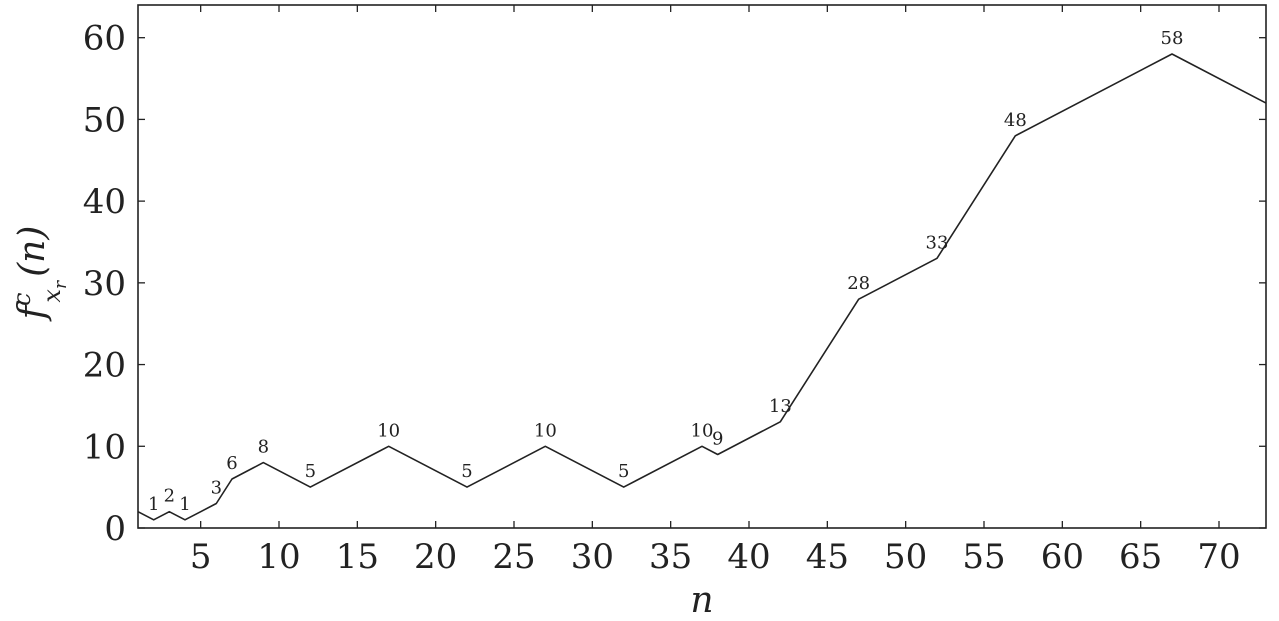  What do you see at coordinates (435, 557) in the screenshot?
I see `x-tick-label: 20` at bounding box center [435, 557].